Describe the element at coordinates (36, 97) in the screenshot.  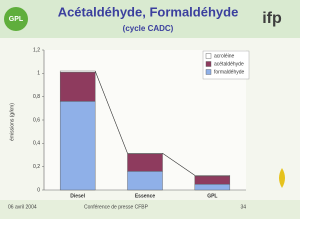
I see `y-tick-label: 0,8` at that location.